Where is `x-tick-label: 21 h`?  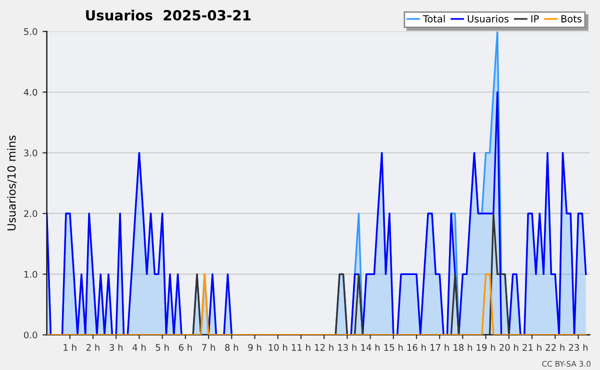 x-tick-label: 21 h is located at coordinates (532, 347).